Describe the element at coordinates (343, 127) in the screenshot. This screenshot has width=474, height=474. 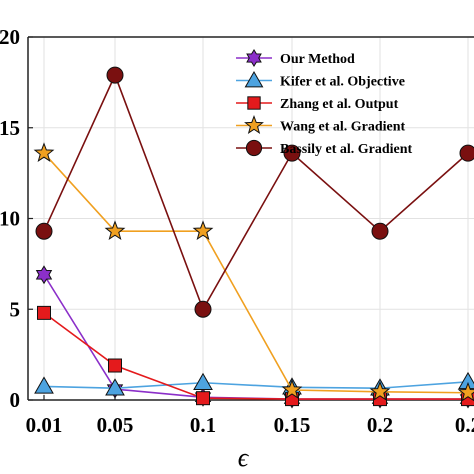
I see `legend-label: Wang et al. Gradient` at that location.